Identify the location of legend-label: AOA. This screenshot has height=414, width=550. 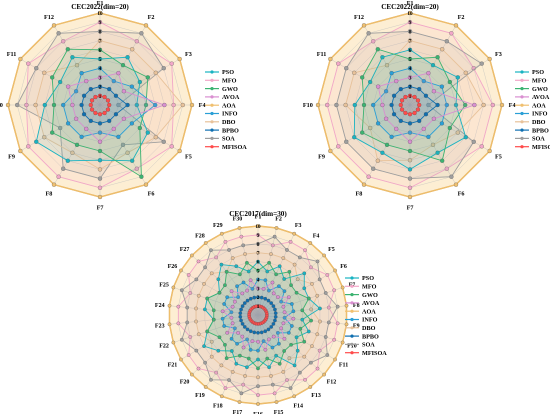
(369, 311).